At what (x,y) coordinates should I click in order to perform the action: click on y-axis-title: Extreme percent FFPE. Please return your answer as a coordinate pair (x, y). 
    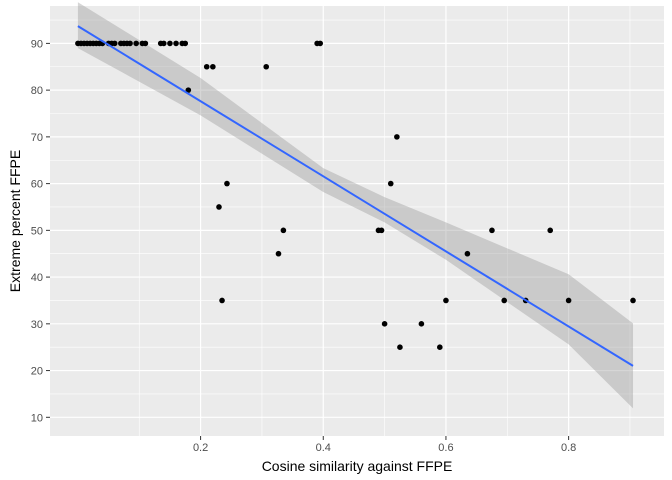
    Looking at the image, I should click on (15, 221).